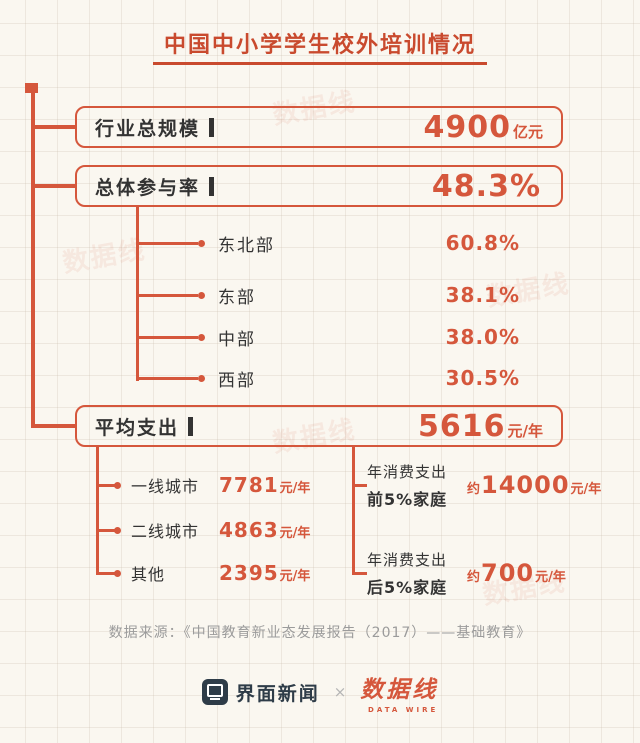 This screenshot has width=640, height=743. Describe the element at coordinates (353, 511) in the screenshot. I see `connector-extremes-trunk` at that location.